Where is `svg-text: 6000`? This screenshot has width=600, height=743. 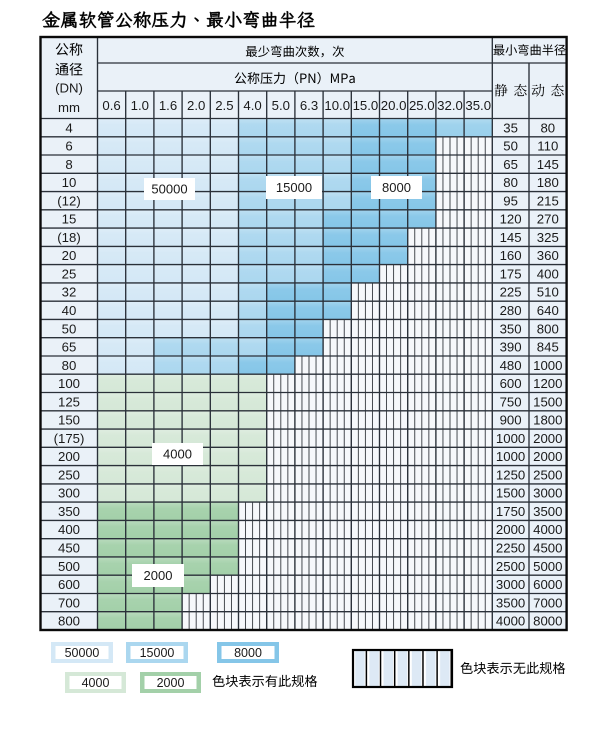
svg-text: 6000 is located at coordinates (547, 584).